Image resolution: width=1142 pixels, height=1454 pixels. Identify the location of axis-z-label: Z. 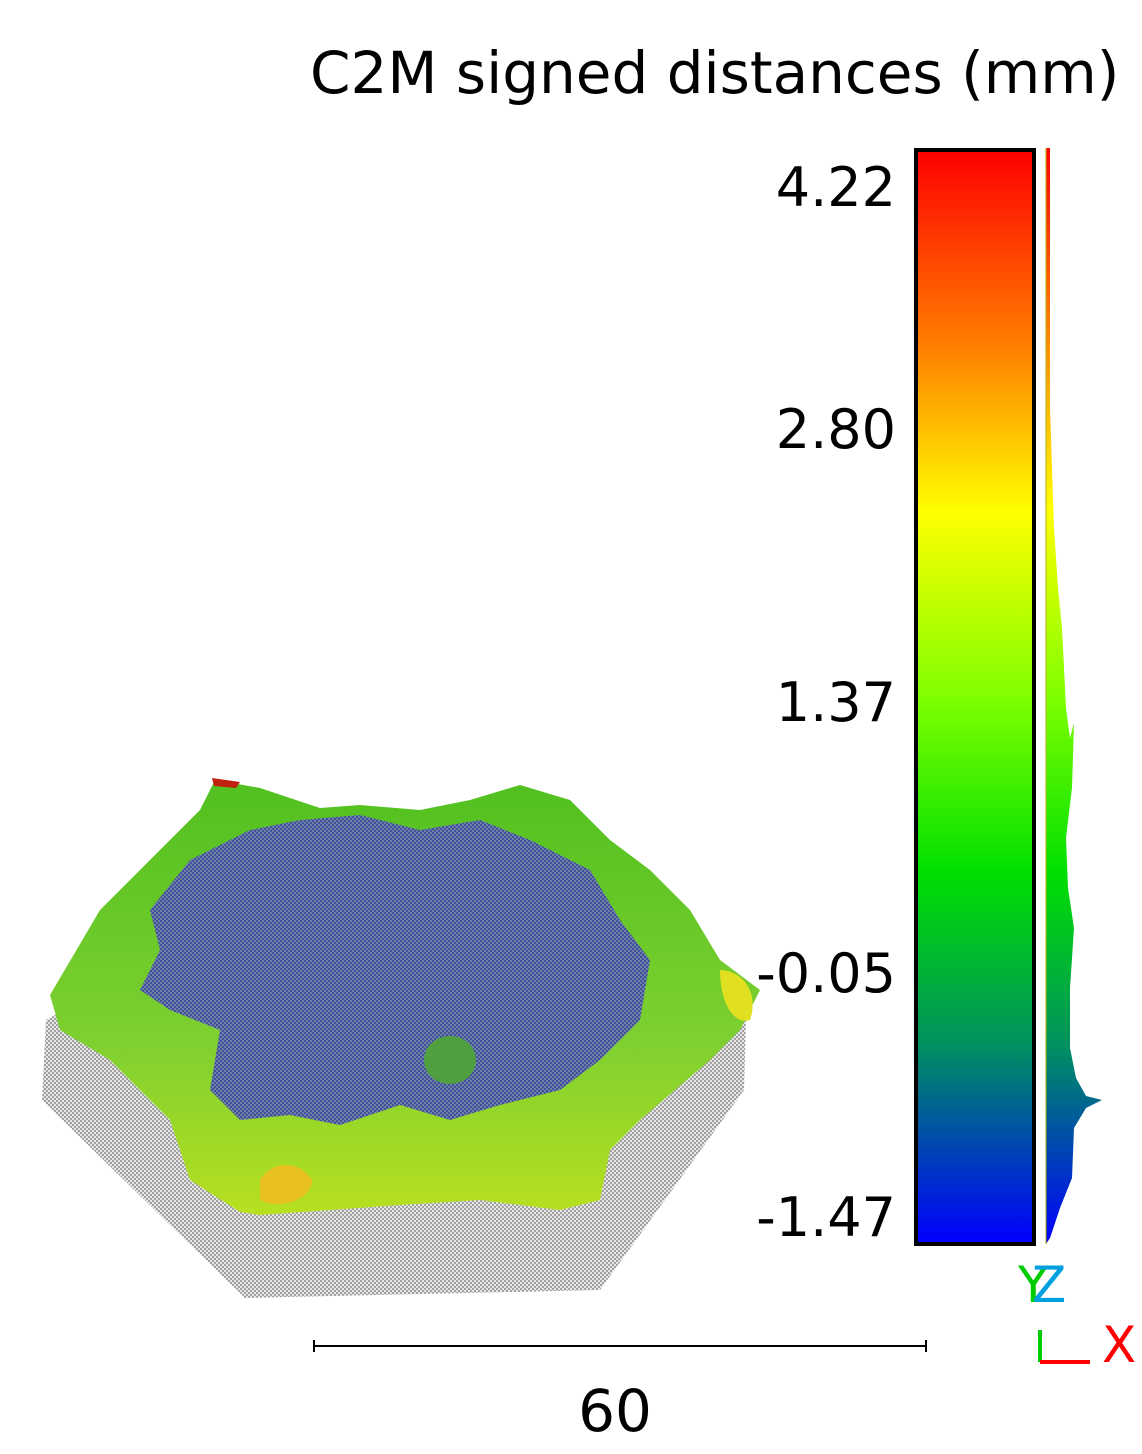
(1049, 1285).